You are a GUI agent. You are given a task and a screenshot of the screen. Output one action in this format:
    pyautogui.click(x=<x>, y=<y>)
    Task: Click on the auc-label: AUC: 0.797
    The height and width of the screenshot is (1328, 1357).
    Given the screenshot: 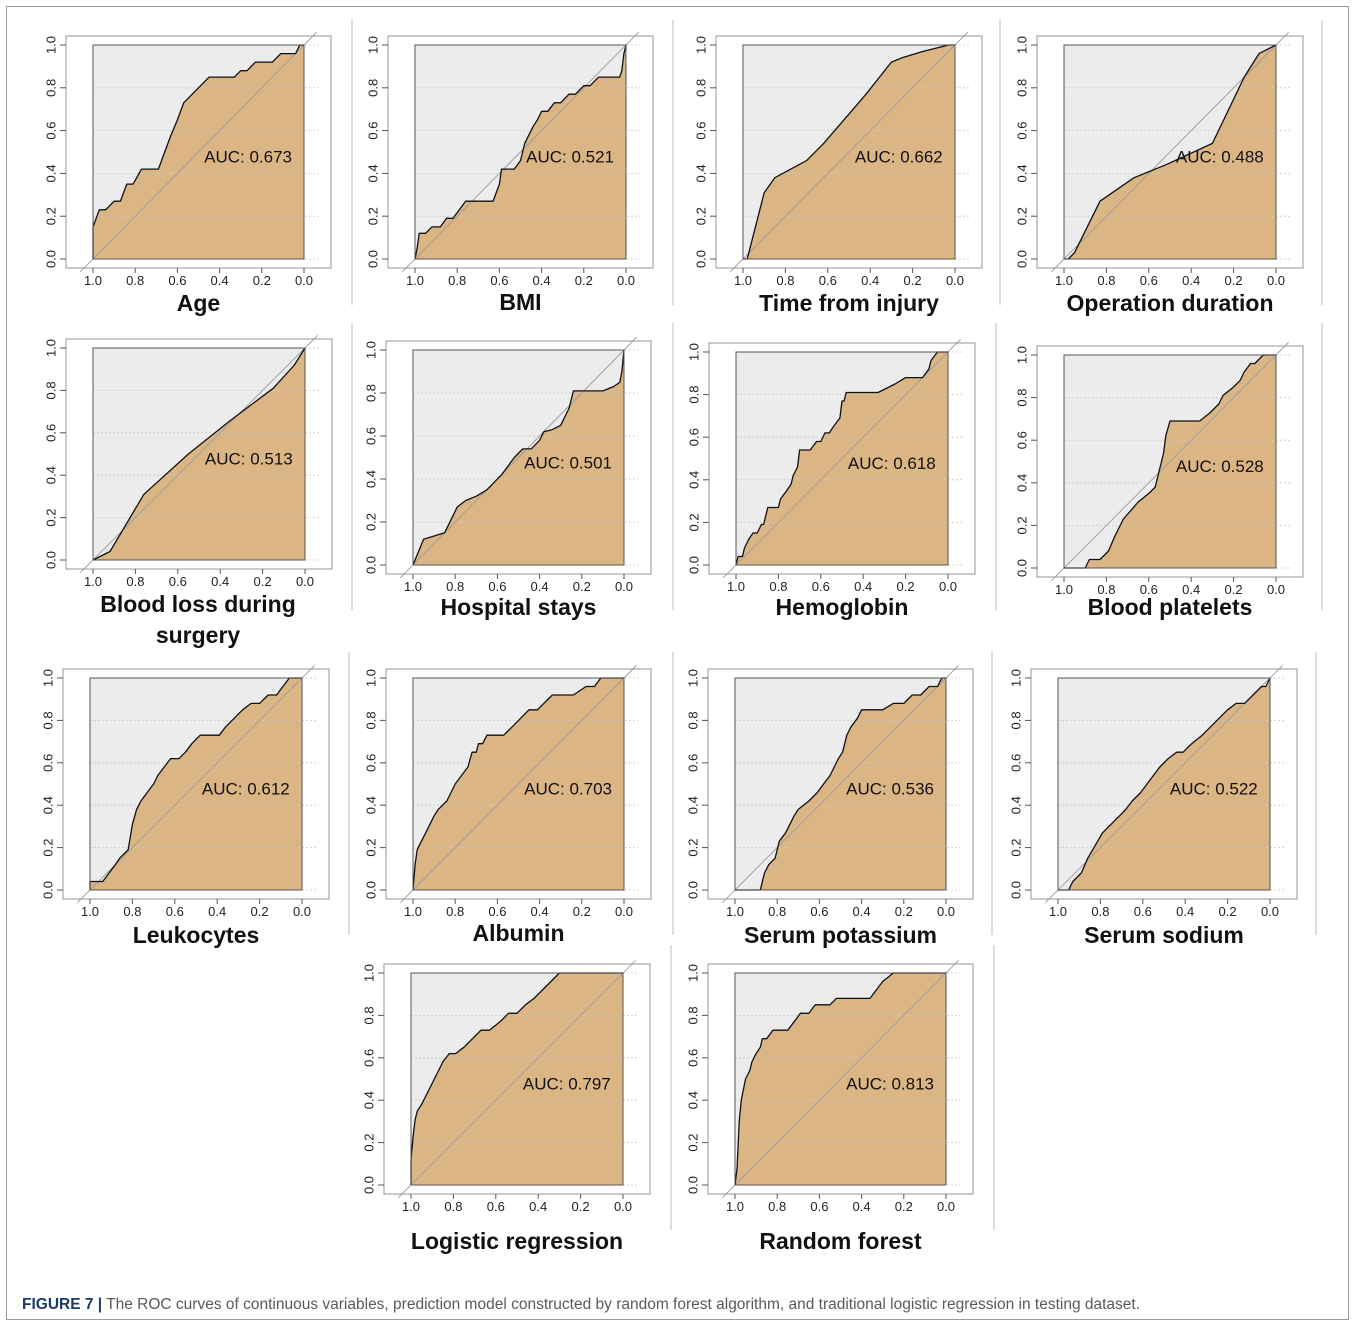 What is the action you would take?
    pyautogui.click(x=567, y=1084)
    